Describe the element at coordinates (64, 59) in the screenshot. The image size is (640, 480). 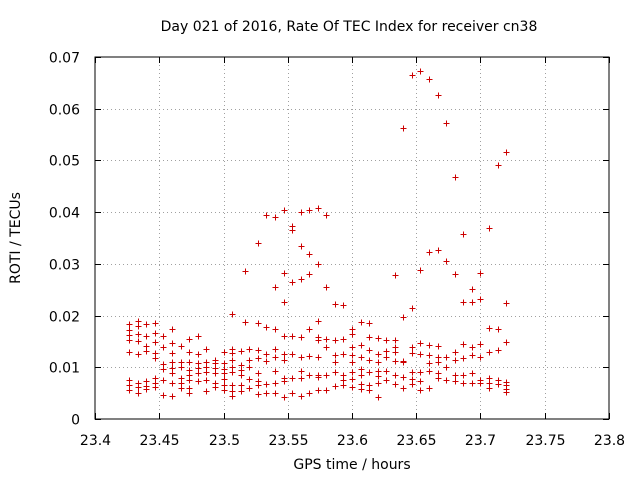
I see `y-tick-label: 0.07` at that location.